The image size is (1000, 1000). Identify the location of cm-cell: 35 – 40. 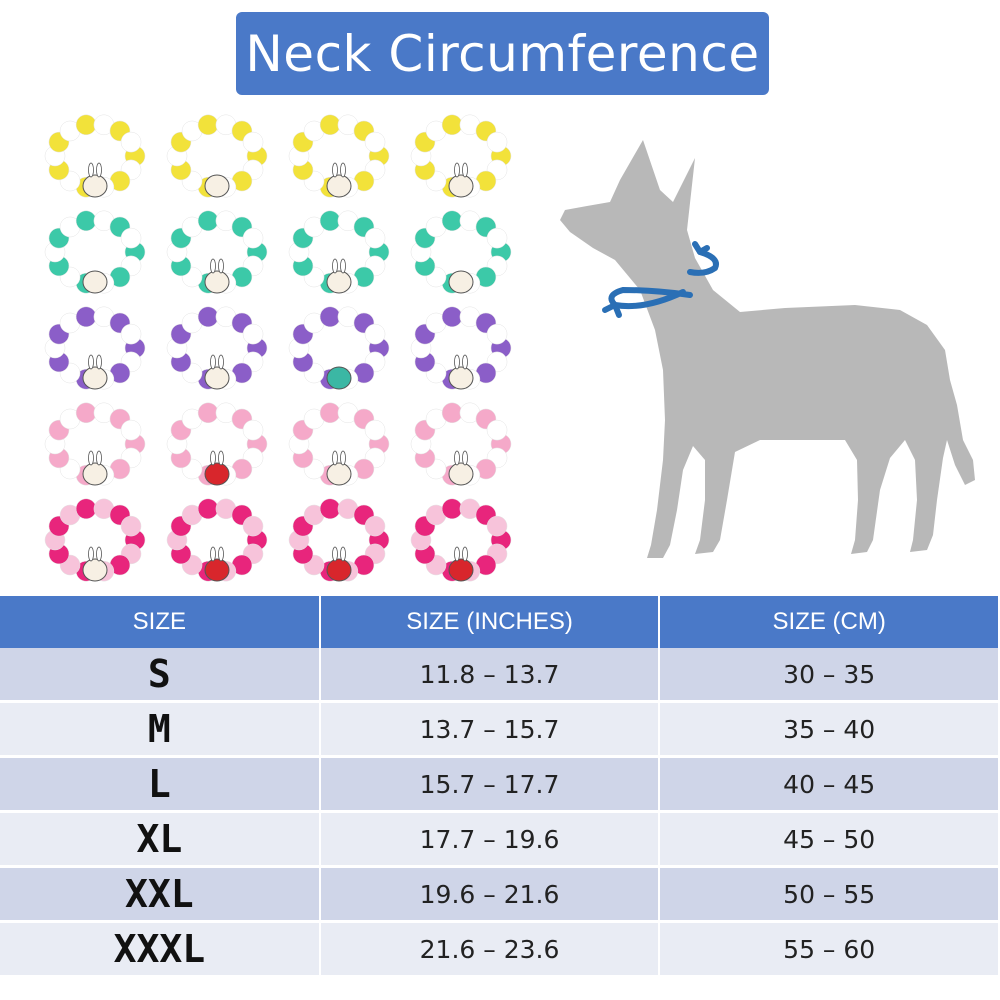
(829, 729).